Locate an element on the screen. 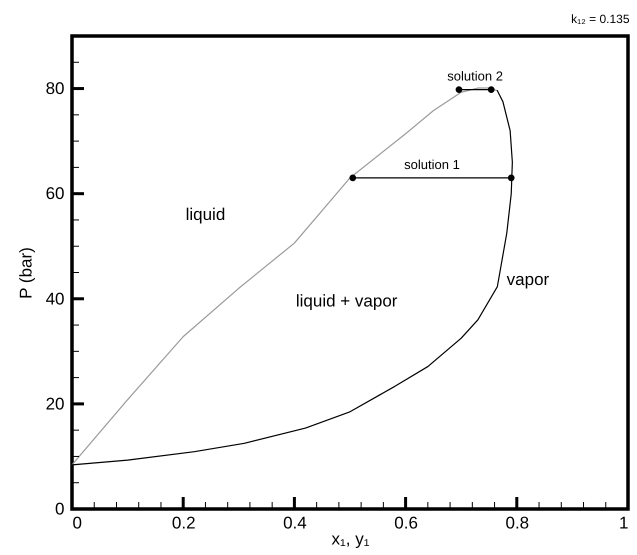 Image resolution: width=637 pixels, height=555 pixels. x-tick-label: 0.4 is located at coordinates (295, 523).